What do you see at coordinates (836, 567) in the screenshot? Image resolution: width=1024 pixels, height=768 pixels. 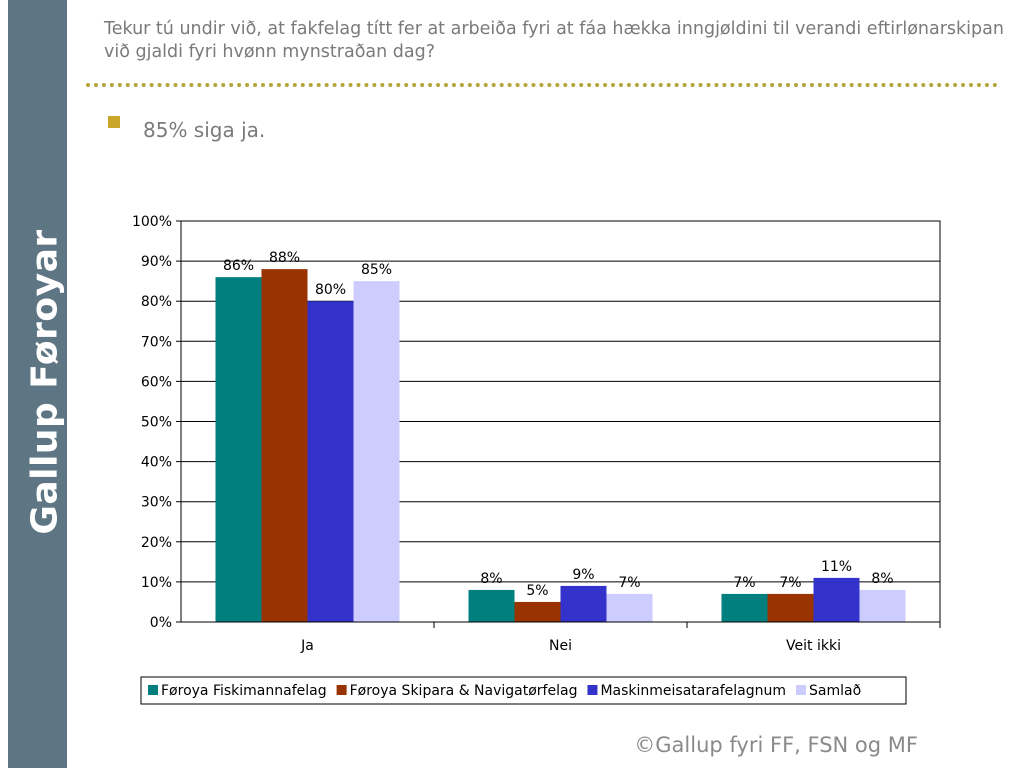 I see `data-label: 11%` at bounding box center [836, 567].